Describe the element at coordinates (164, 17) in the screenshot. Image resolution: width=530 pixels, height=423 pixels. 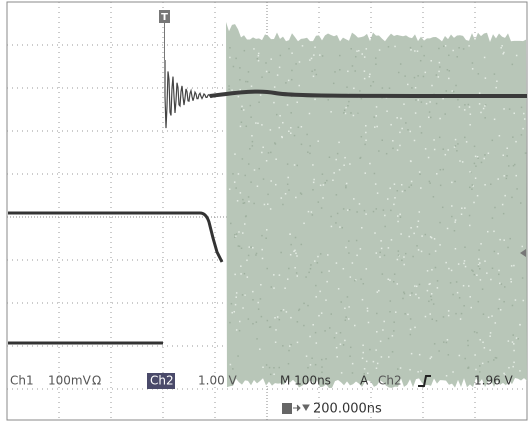
I see `trigger-marker: T` at that location.